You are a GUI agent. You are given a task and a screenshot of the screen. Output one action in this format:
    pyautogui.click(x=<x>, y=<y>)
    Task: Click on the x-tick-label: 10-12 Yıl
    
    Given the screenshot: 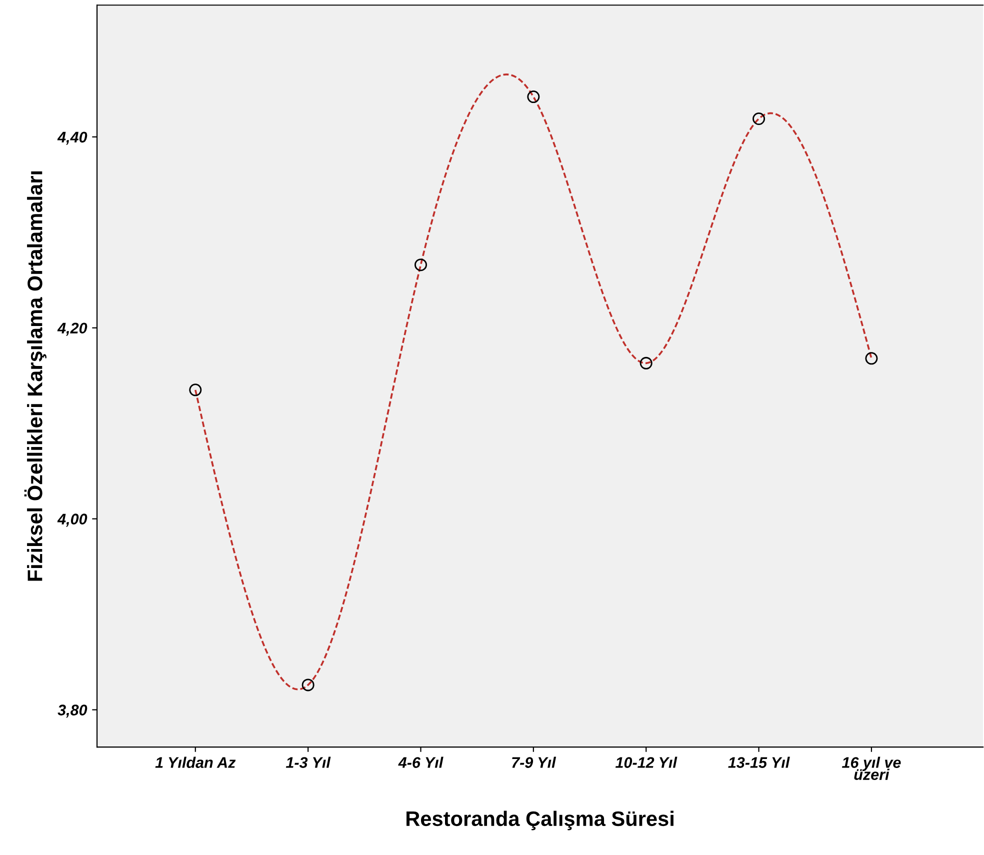 What is the action you would take?
    pyautogui.click(x=646, y=762)
    